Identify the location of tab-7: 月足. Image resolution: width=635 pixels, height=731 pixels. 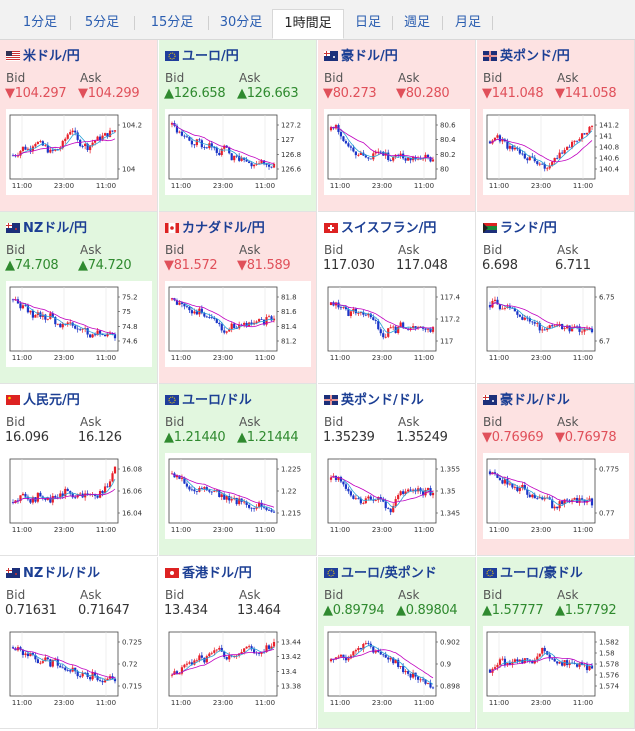
(467, 22).